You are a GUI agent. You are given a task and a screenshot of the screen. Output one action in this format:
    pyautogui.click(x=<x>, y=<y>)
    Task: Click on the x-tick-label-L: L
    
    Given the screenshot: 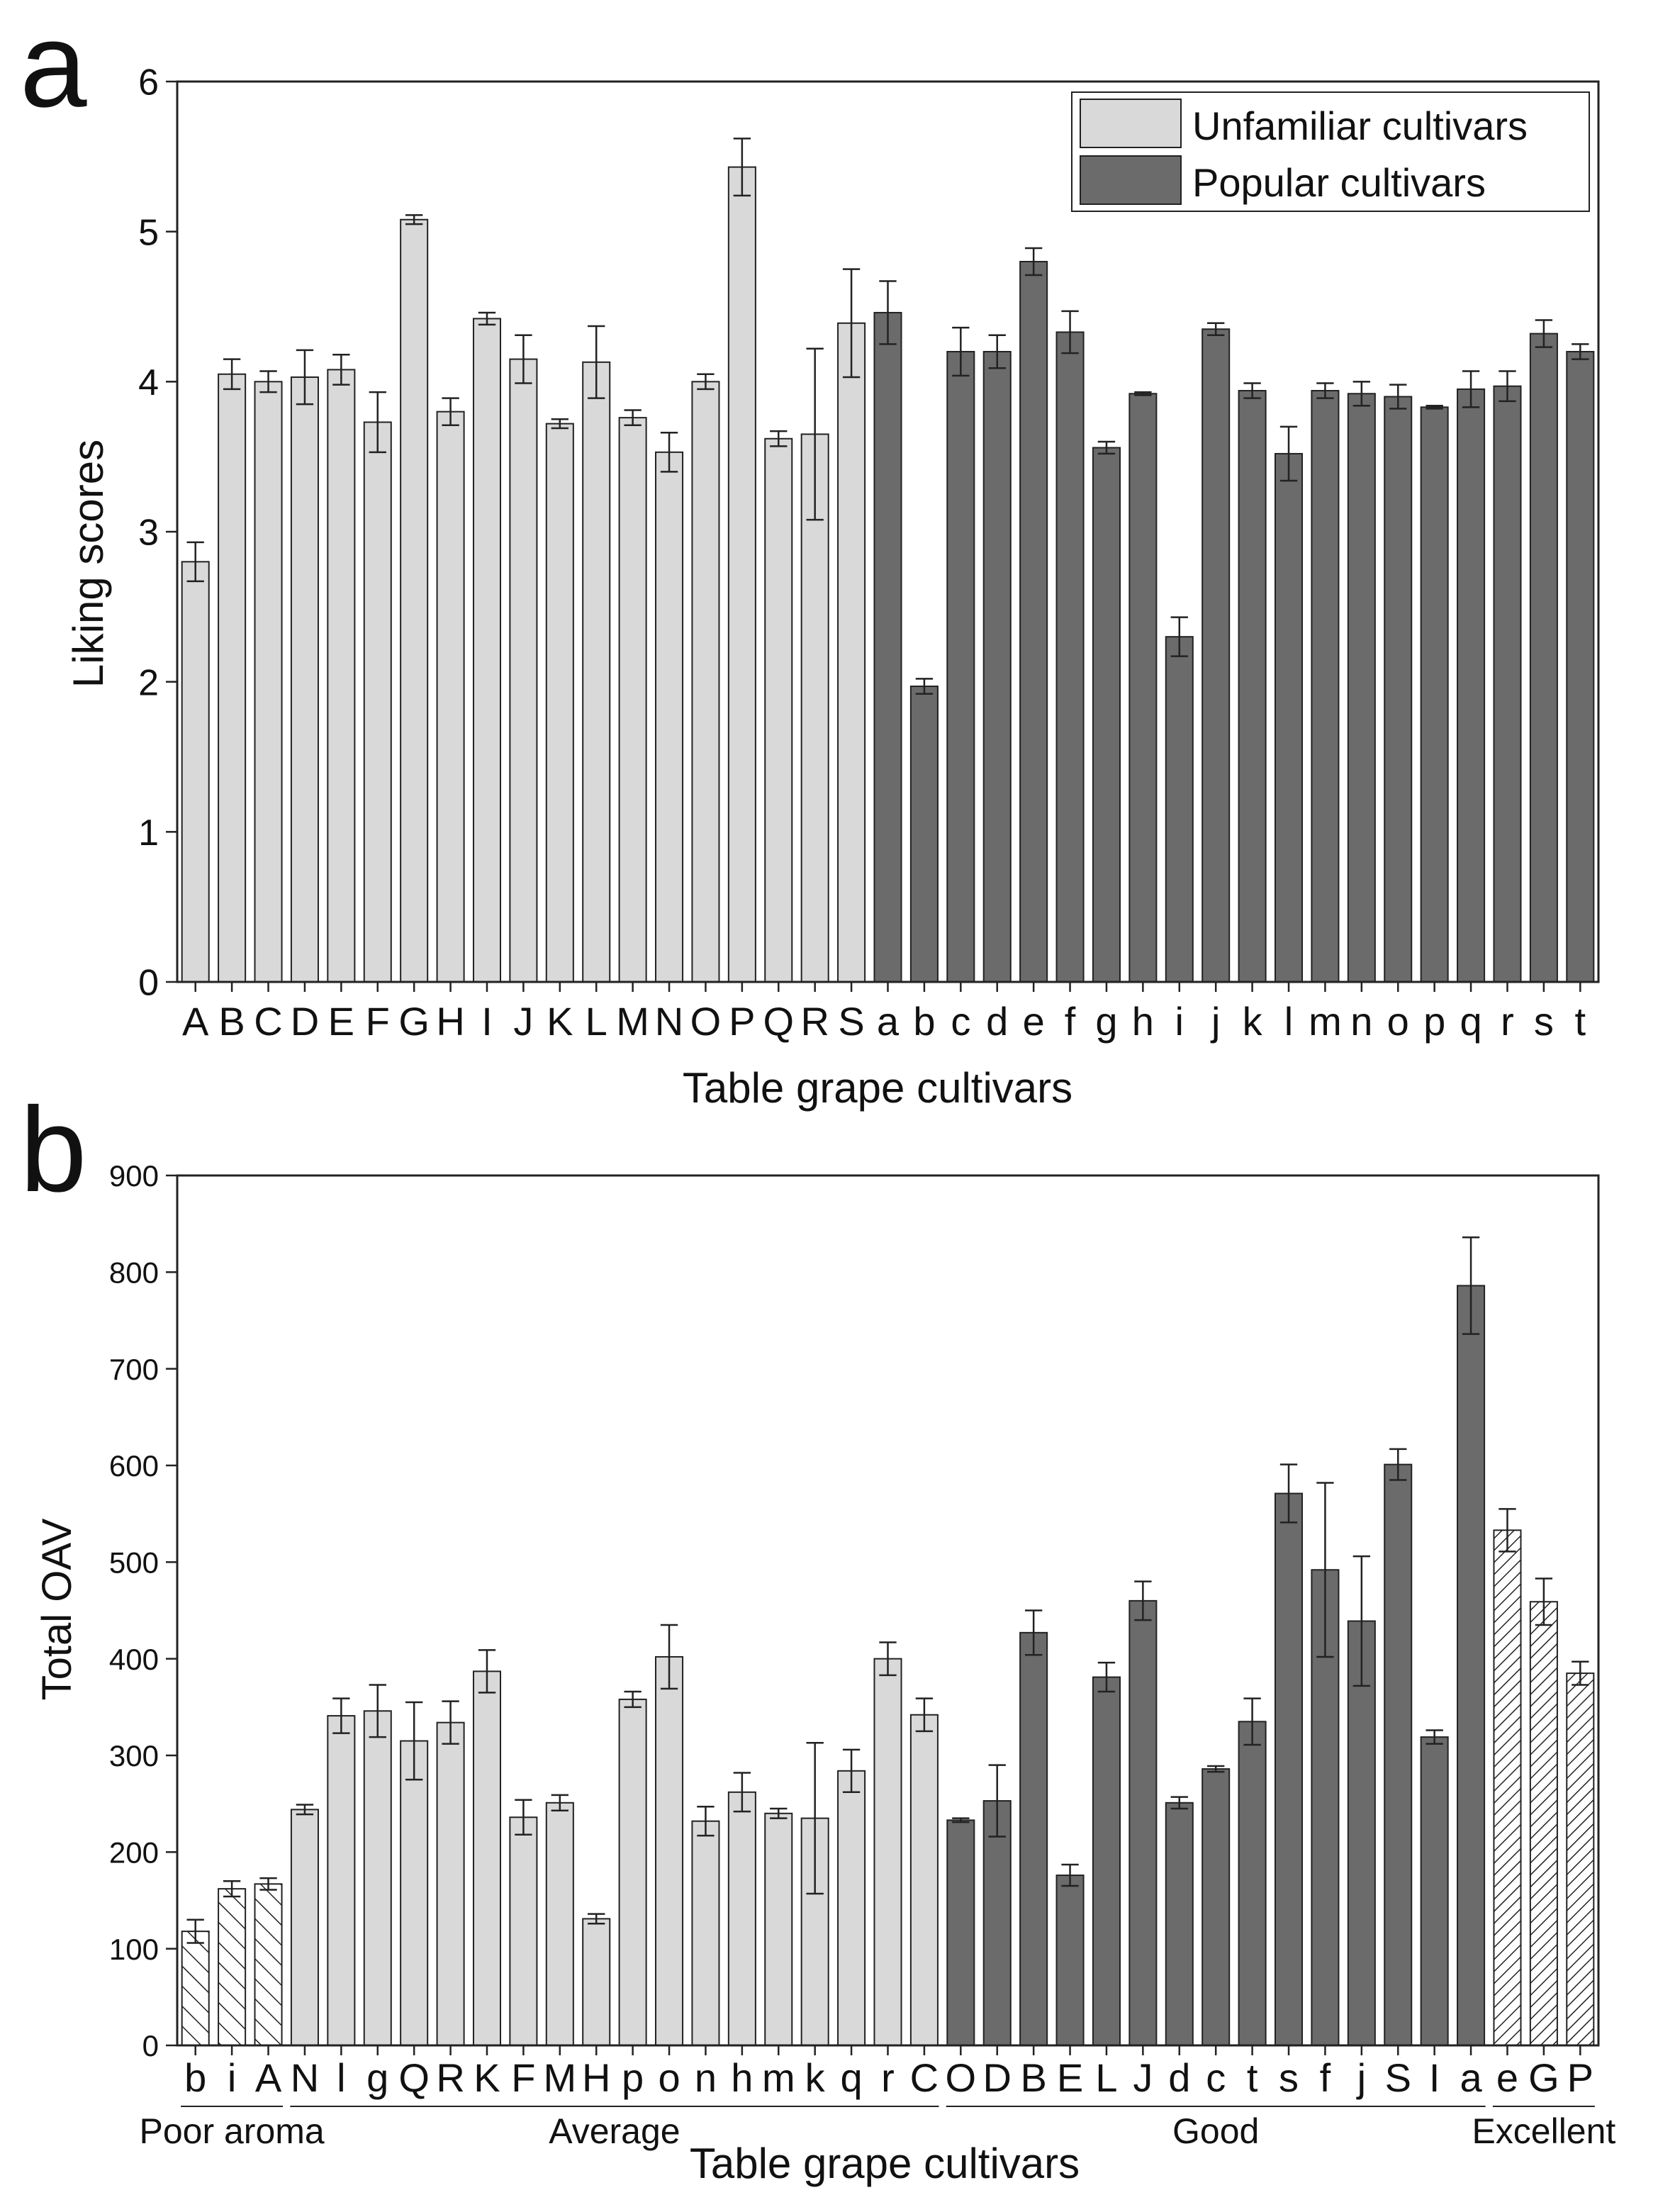 What is the action you would take?
    pyautogui.click(x=597, y=1022)
    